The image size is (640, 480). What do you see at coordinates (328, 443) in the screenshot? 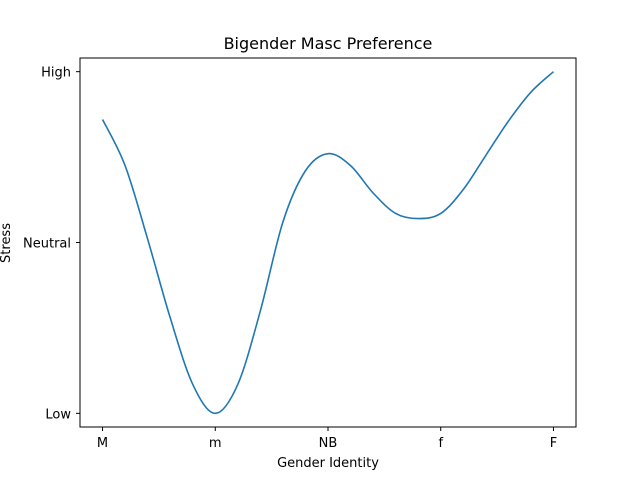
I see `x-tick-label: NB` at bounding box center [328, 443].